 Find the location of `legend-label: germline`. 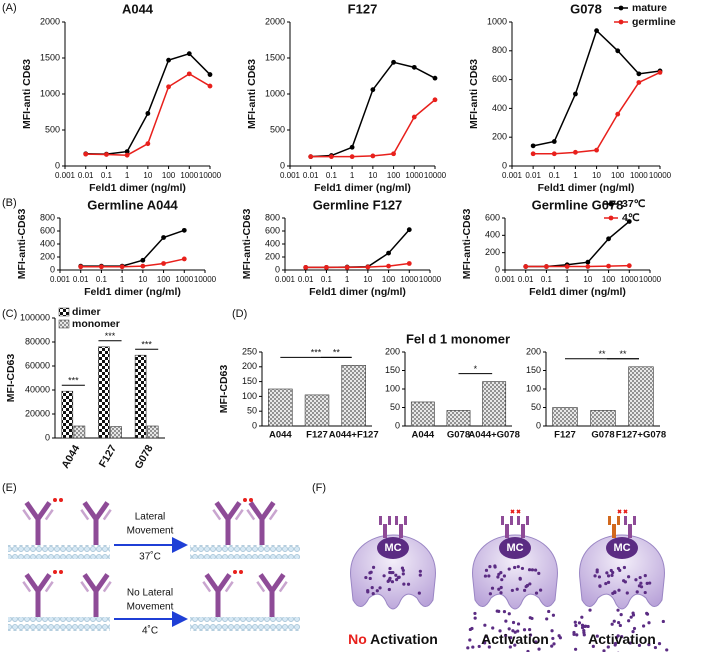

legend-label: germline is located at coordinates (654, 22).